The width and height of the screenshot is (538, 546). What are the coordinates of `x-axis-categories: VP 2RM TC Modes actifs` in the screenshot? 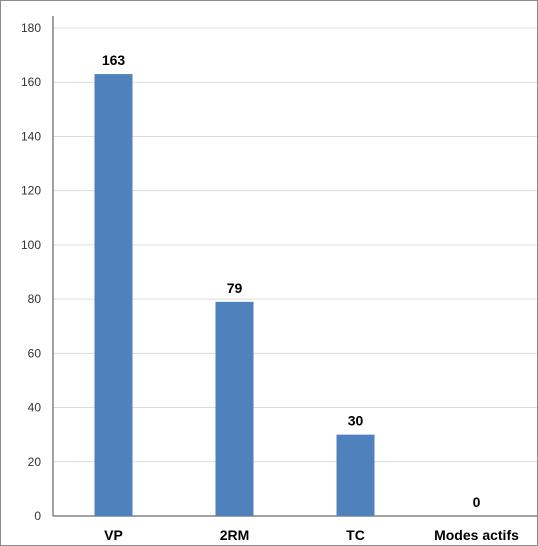 It's located at (311, 535).